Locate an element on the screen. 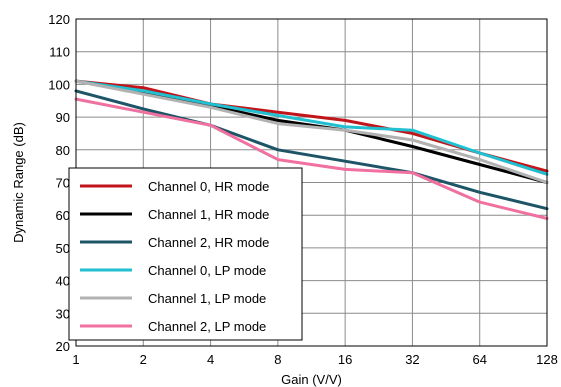  y-tick-label: 60 is located at coordinates (63, 215).